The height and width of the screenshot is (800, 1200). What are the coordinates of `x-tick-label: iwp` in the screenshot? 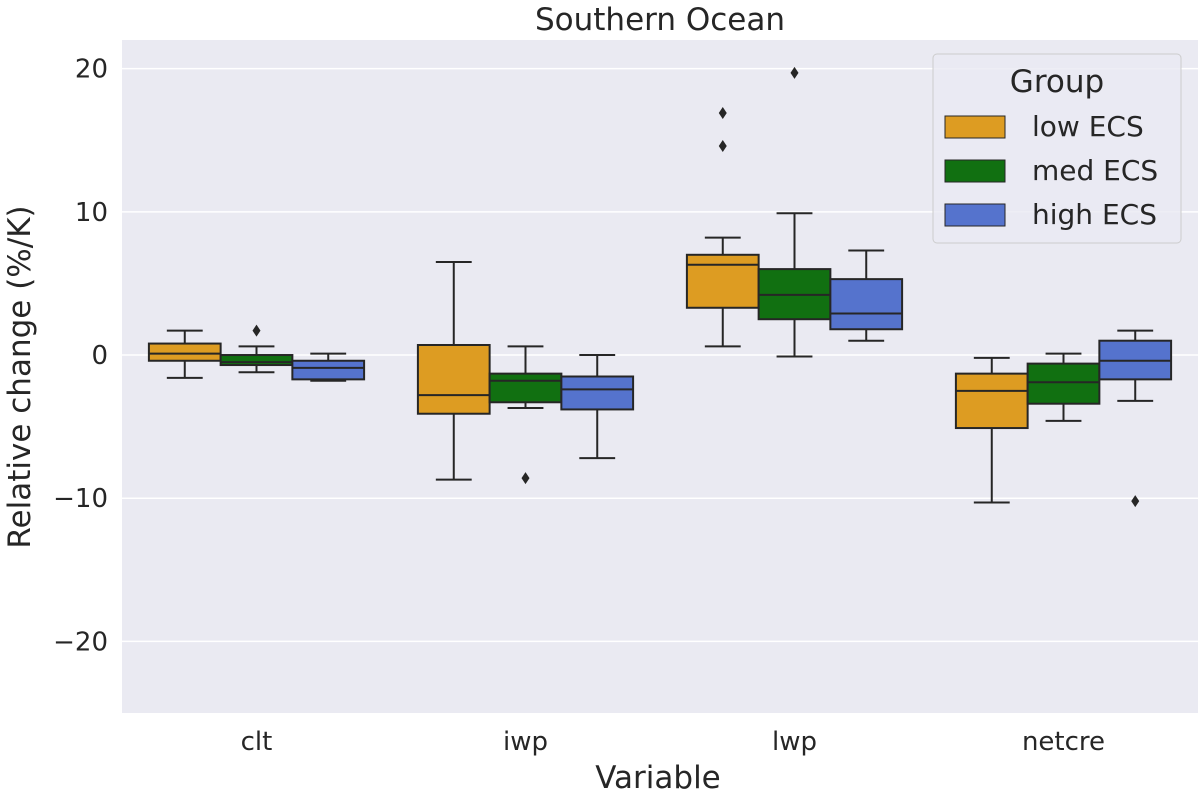 It's located at (525, 742).